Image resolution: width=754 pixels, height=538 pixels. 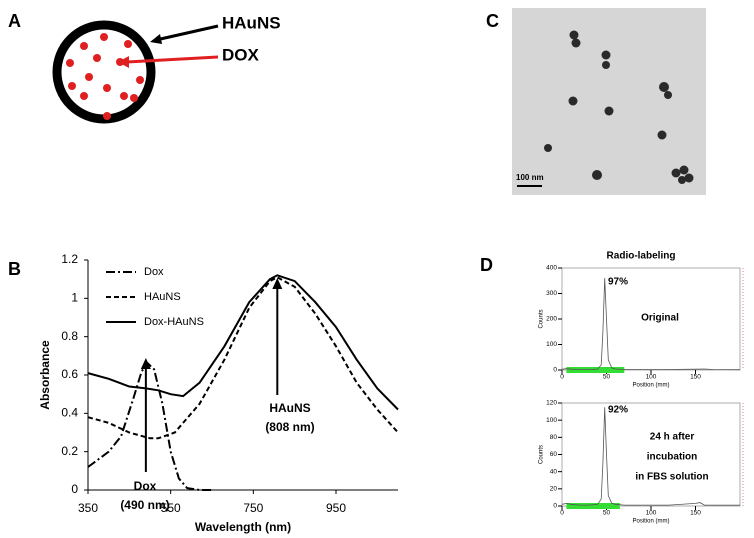 I want to click on y-tick-label: 1, so click(x=74, y=298).